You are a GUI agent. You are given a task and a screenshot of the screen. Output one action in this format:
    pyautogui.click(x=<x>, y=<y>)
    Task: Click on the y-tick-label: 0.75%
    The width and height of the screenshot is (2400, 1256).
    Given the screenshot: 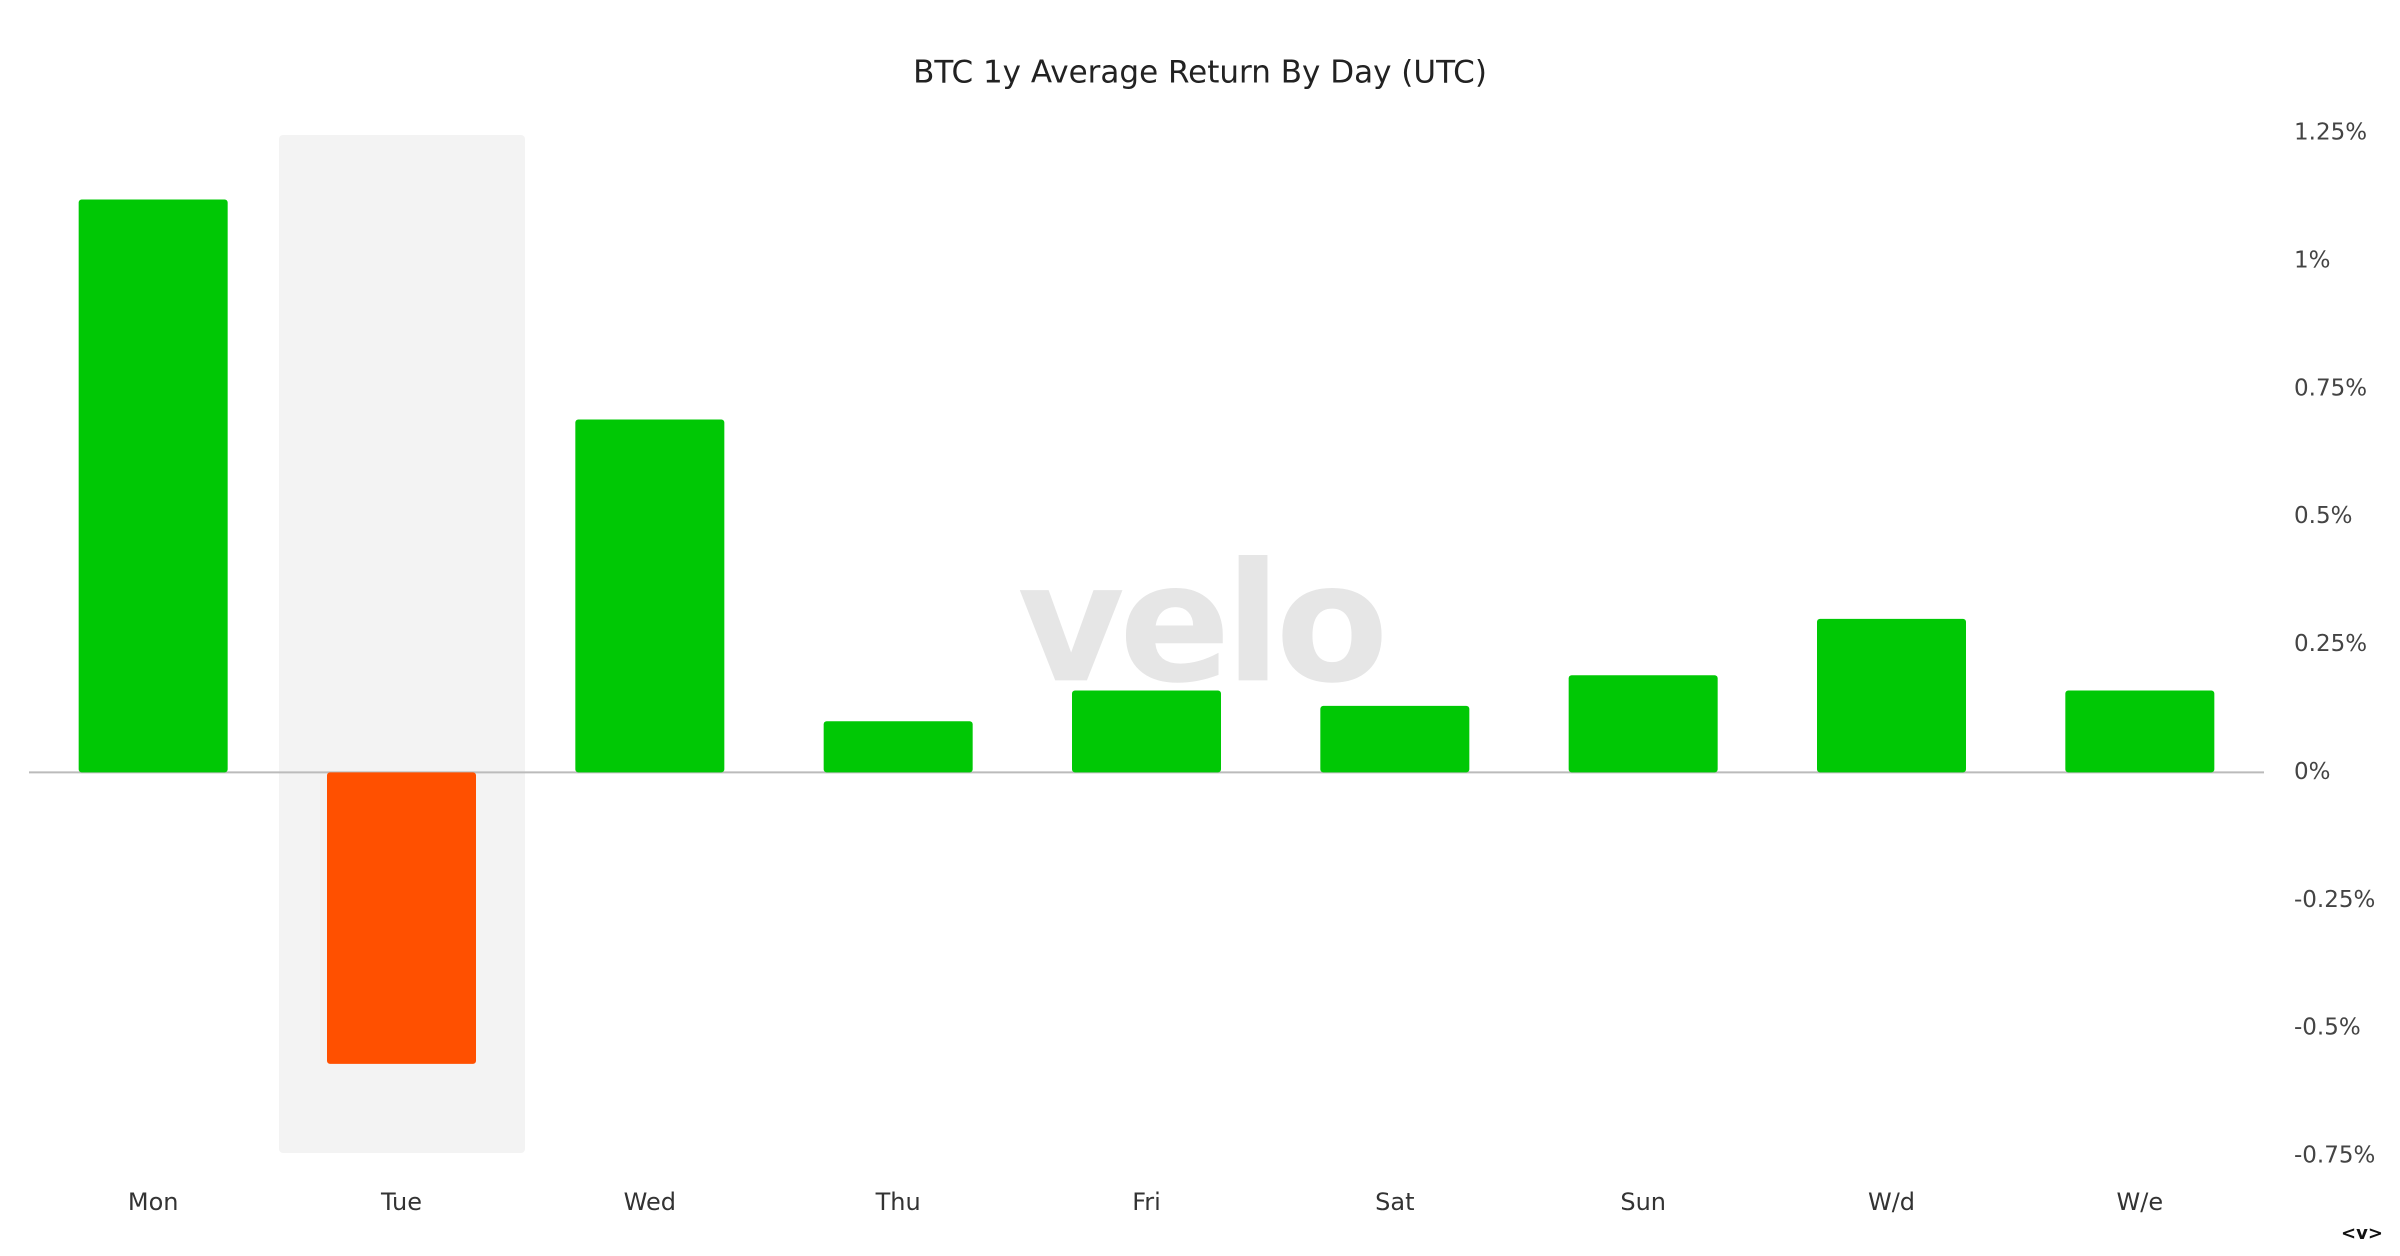 What is the action you would take?
    pyautogui.click(x=2330, y=388)
    